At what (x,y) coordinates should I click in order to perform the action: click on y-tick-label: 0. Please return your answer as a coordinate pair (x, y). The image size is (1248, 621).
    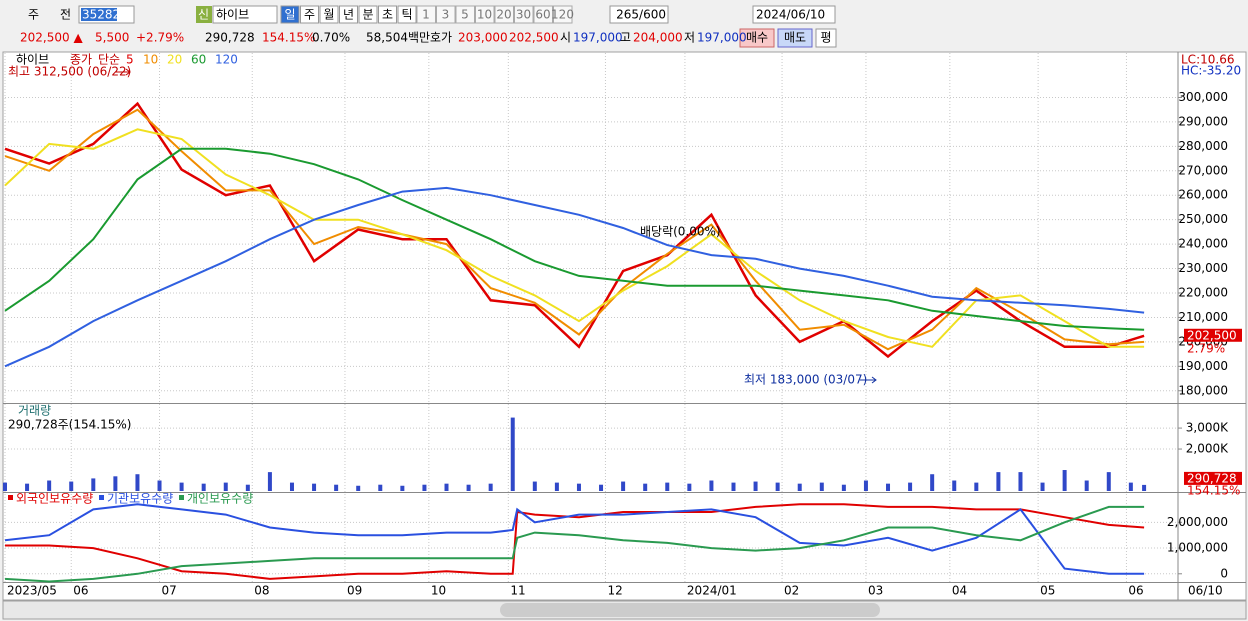
    Looking at the image, I should click on (1224, 573).